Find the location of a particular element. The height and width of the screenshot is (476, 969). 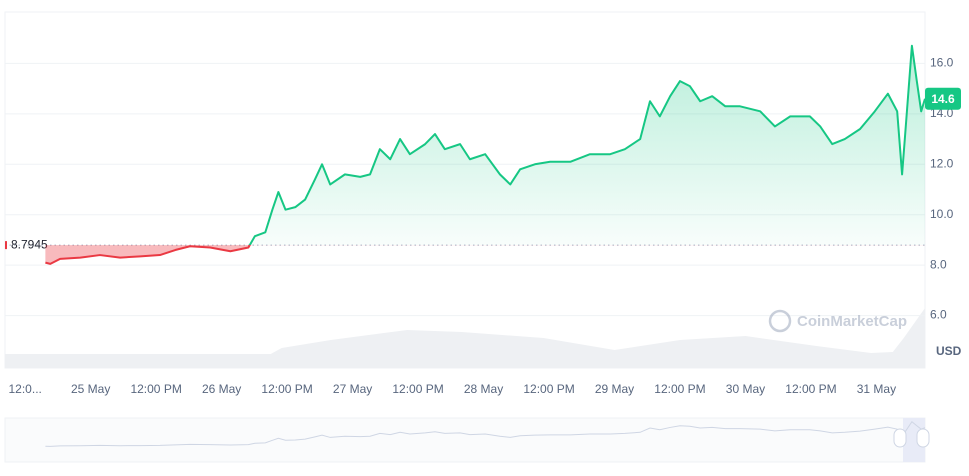

volume-area is located at coordinates (465, 338).